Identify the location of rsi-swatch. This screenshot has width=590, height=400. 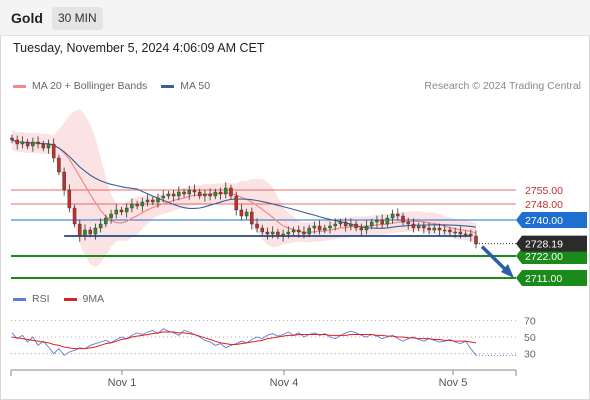
(19, 299).